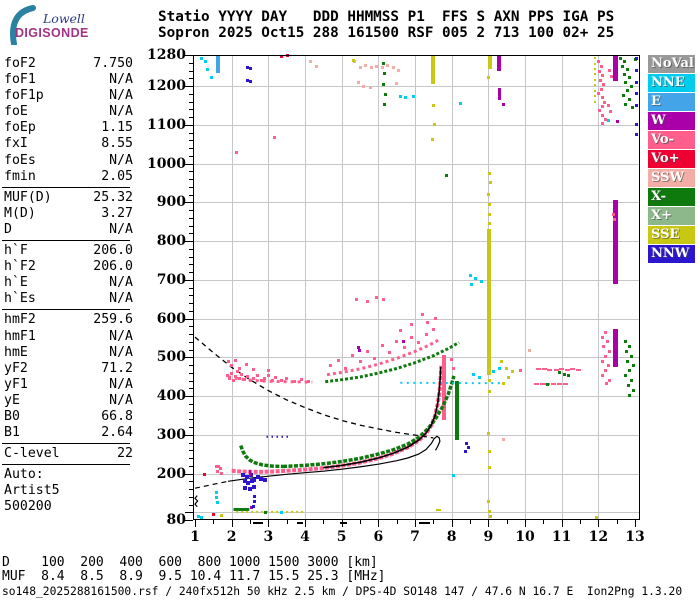 This screenshot has height=600, width=700. I want to click on restricted-band-dash, so click(343, 523).